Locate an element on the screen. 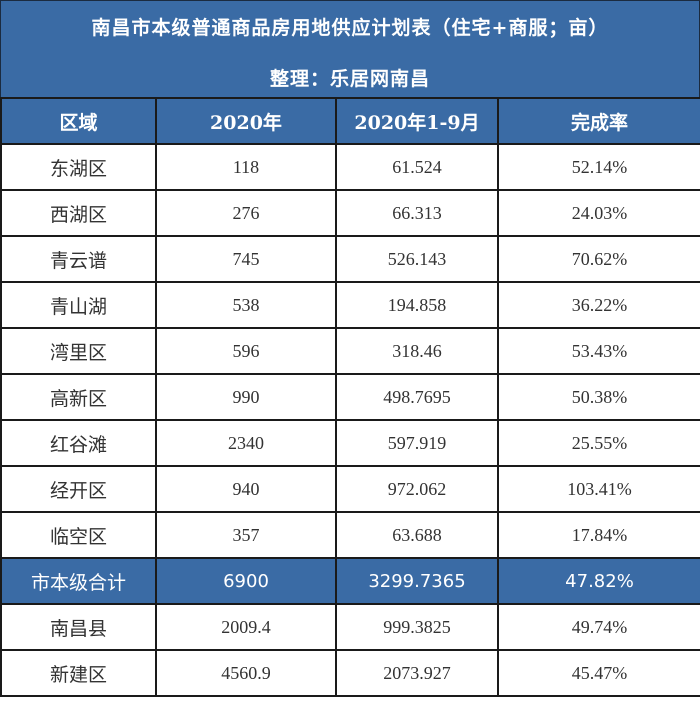 Image resolution: width=700 pixels, height=727 pixels. column-header-plan-2020: 2020年 is located at coordinates (246, 121).